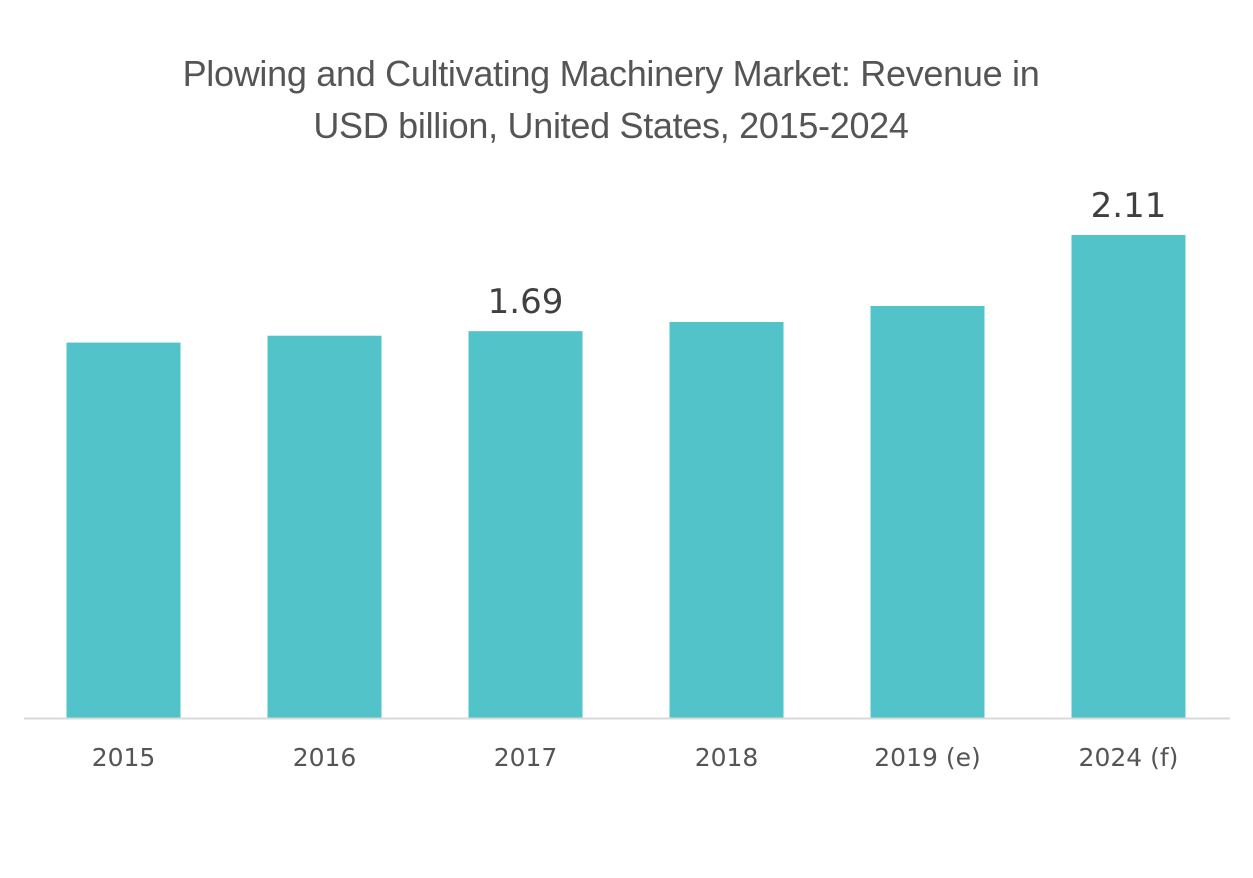  I want to click on bar-2024-f, so click(1128, 476).